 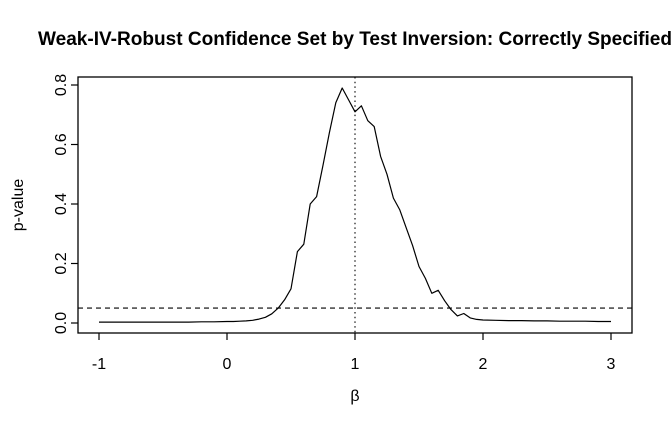 What do you see at coordinates (354, 353) in the screenshot?
I see `x-axis: -1 0 1 2 3` at bounding box center [354, 353].